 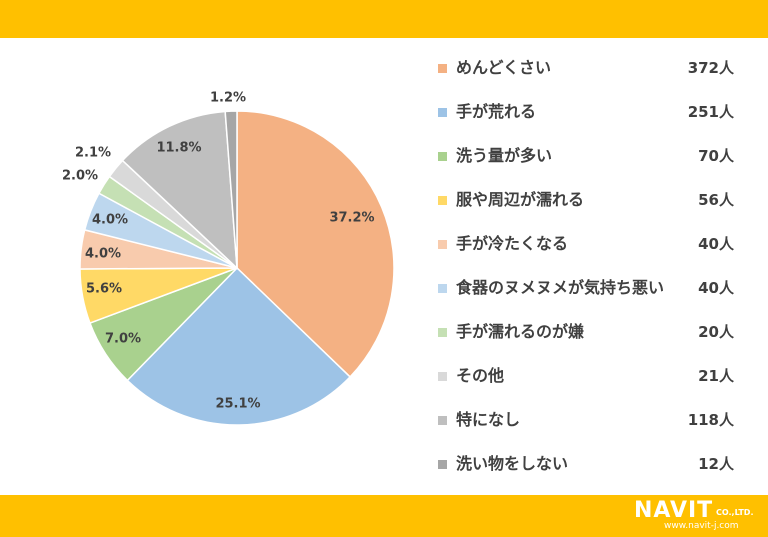 What do you see at coordinates (593, 123) in the screenshot?
I see `legend-item: 手が荒れる 251人` at bounding box center [593, 123].